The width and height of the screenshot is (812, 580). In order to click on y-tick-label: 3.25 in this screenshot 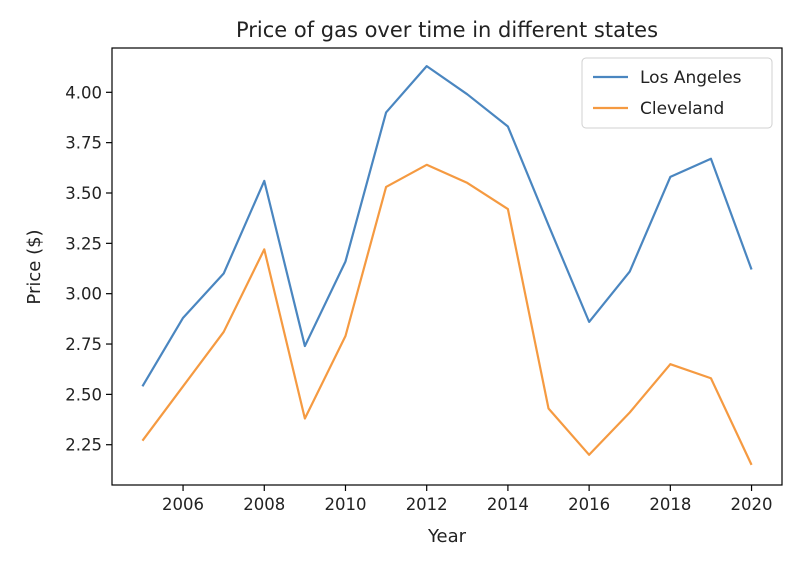, I will do `click(83, 243)`.